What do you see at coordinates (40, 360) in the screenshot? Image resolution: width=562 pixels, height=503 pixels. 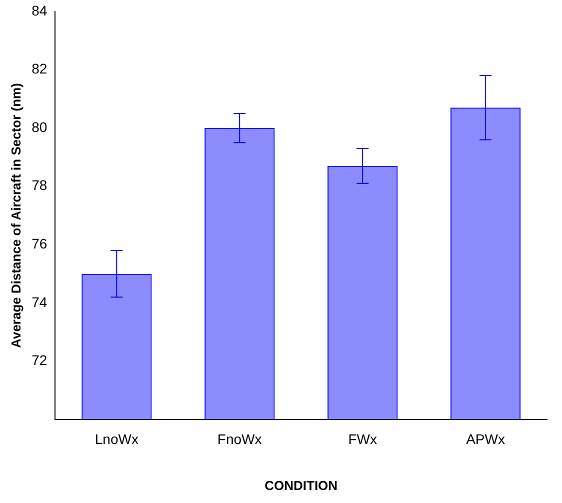 I see `y-tick-label: 72` at bounding box center [40, 360].